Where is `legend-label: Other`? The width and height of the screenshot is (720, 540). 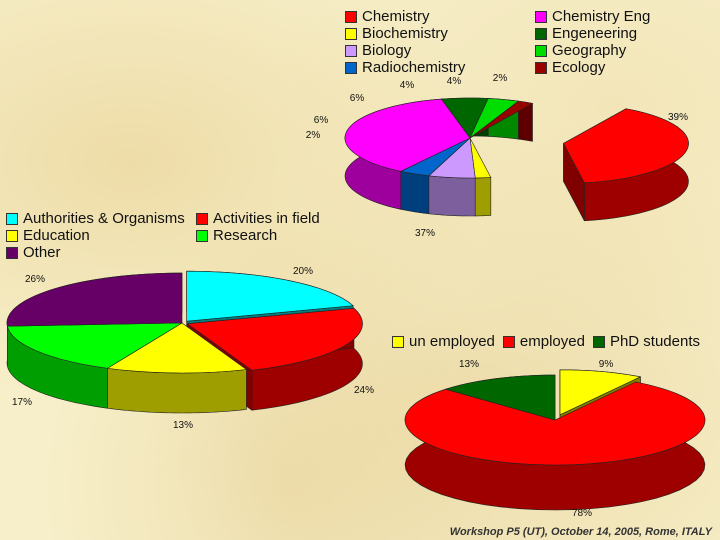 legend-label: Other is located at coordinates (42, 252).